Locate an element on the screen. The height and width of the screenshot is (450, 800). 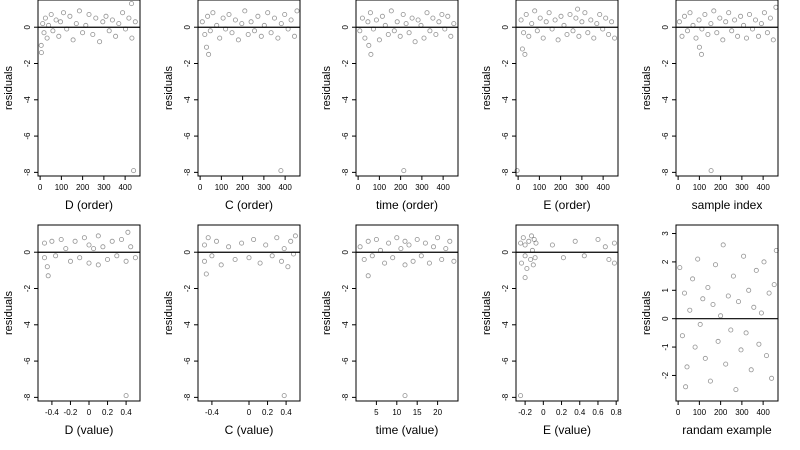
x-tick-label: 0.4 is located at coordinates (580, 412).